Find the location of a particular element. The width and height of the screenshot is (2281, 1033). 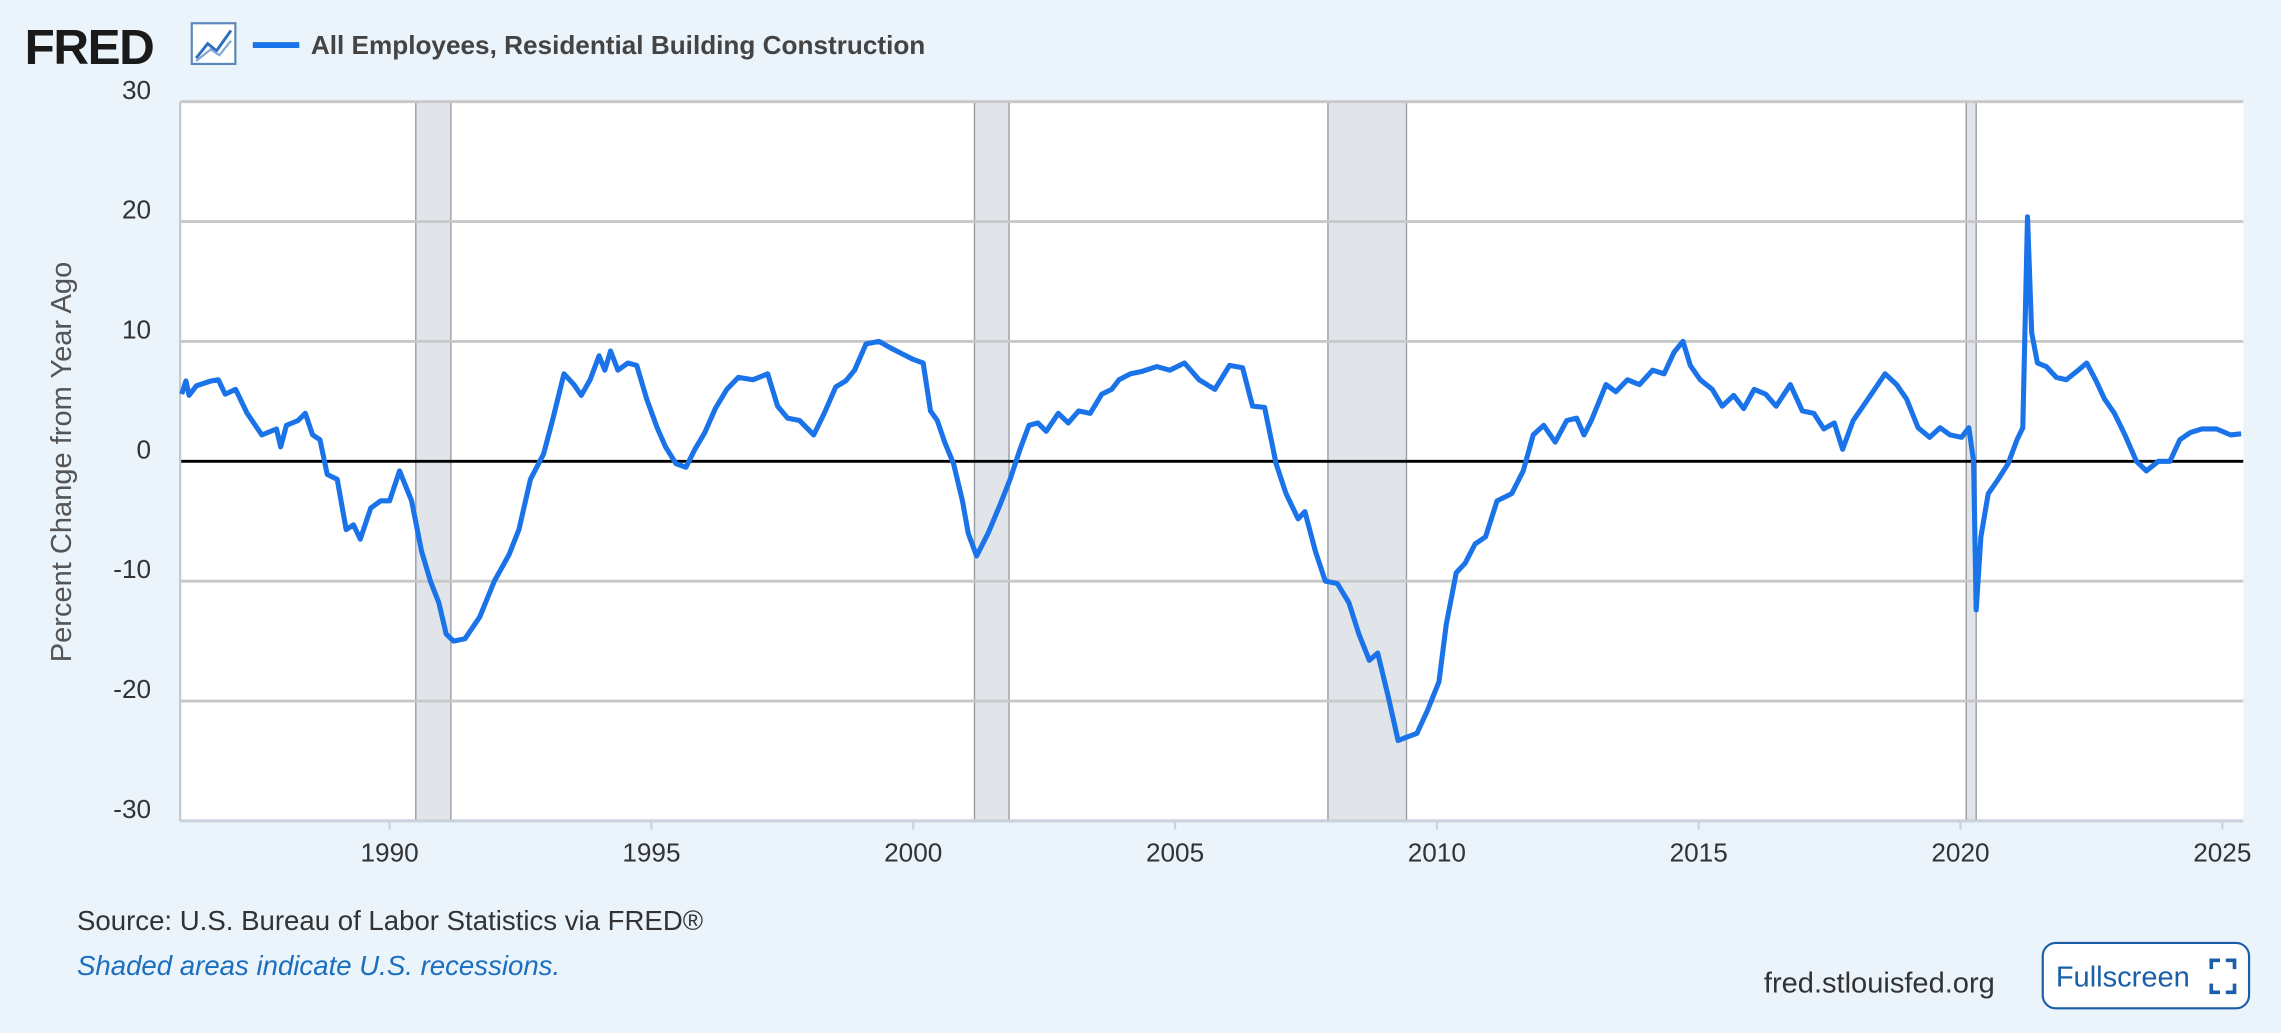

x-tick-label: 2000 is located at coordinates (913, 853).